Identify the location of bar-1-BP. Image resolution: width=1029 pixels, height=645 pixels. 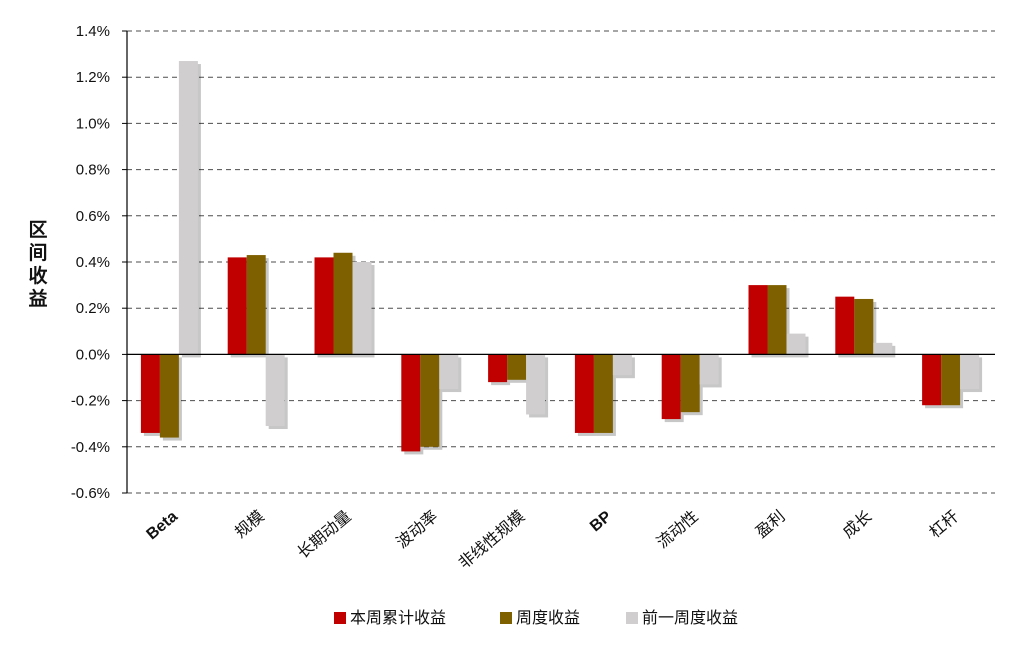
(584, 393).